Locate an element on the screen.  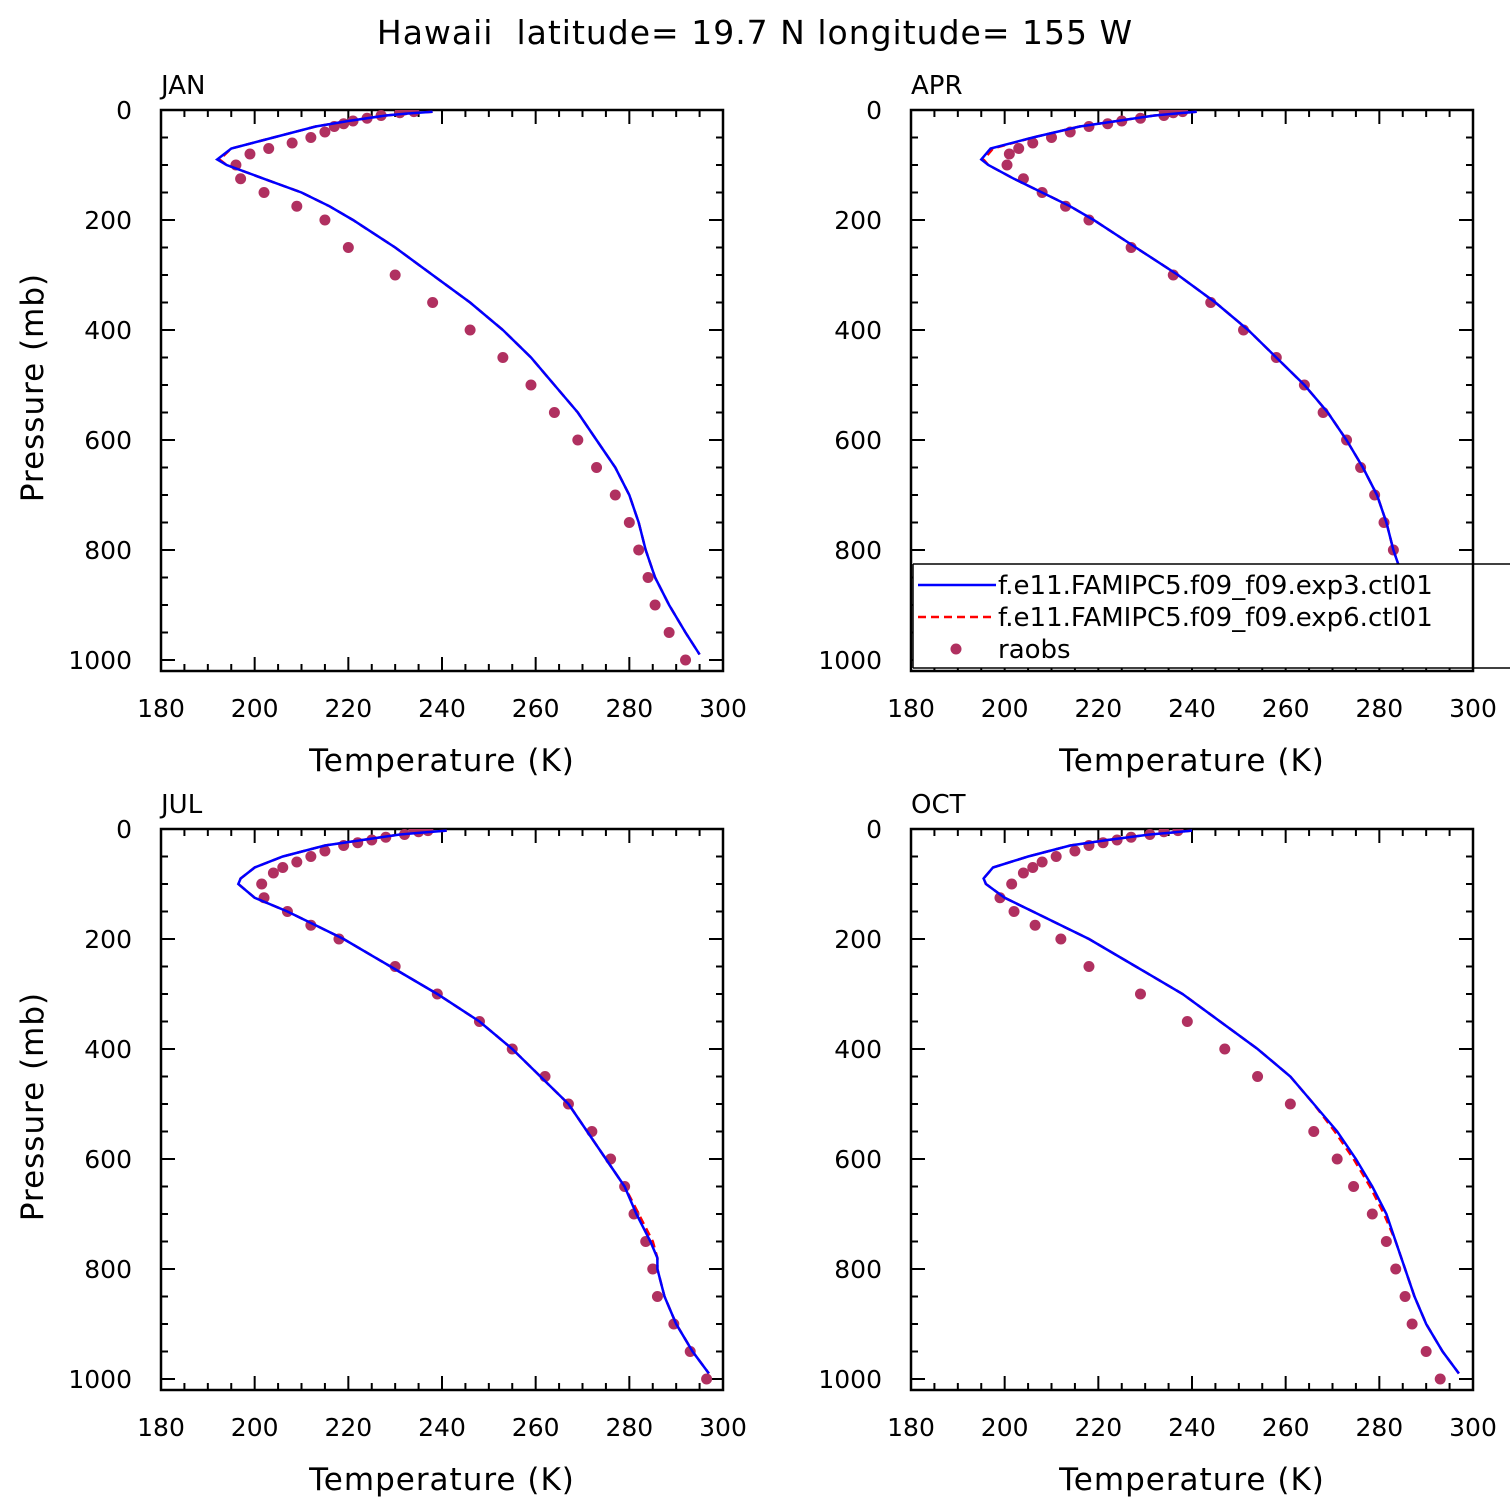
plot-area is located at coordinates (457, 388).